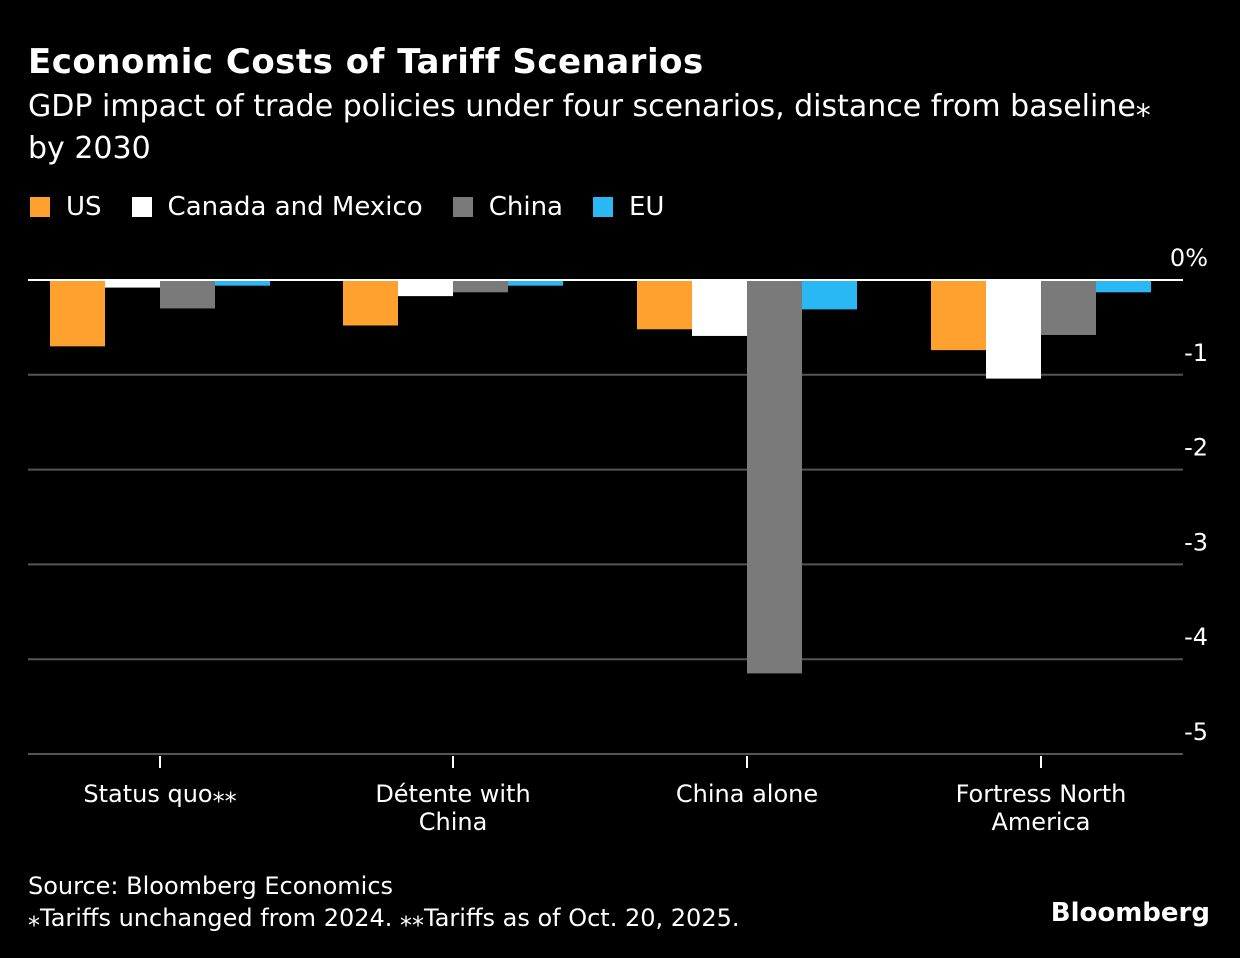 The image size is (1240, 958). Describe the element at coordinates (628, 207) in the screenshot. I see `legend-item: EU` at that location.